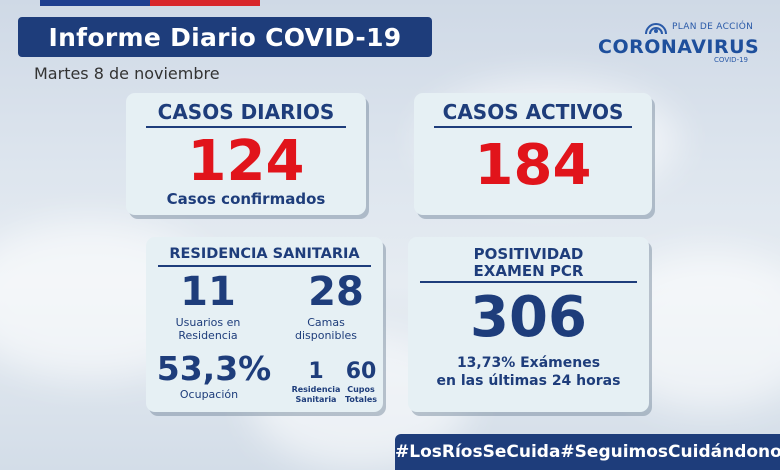 Image resolution: width=780 pixels, height=470 pixels. I want to click on positividad-heading-line1: POSITIVIDAD, so click(528, 254).